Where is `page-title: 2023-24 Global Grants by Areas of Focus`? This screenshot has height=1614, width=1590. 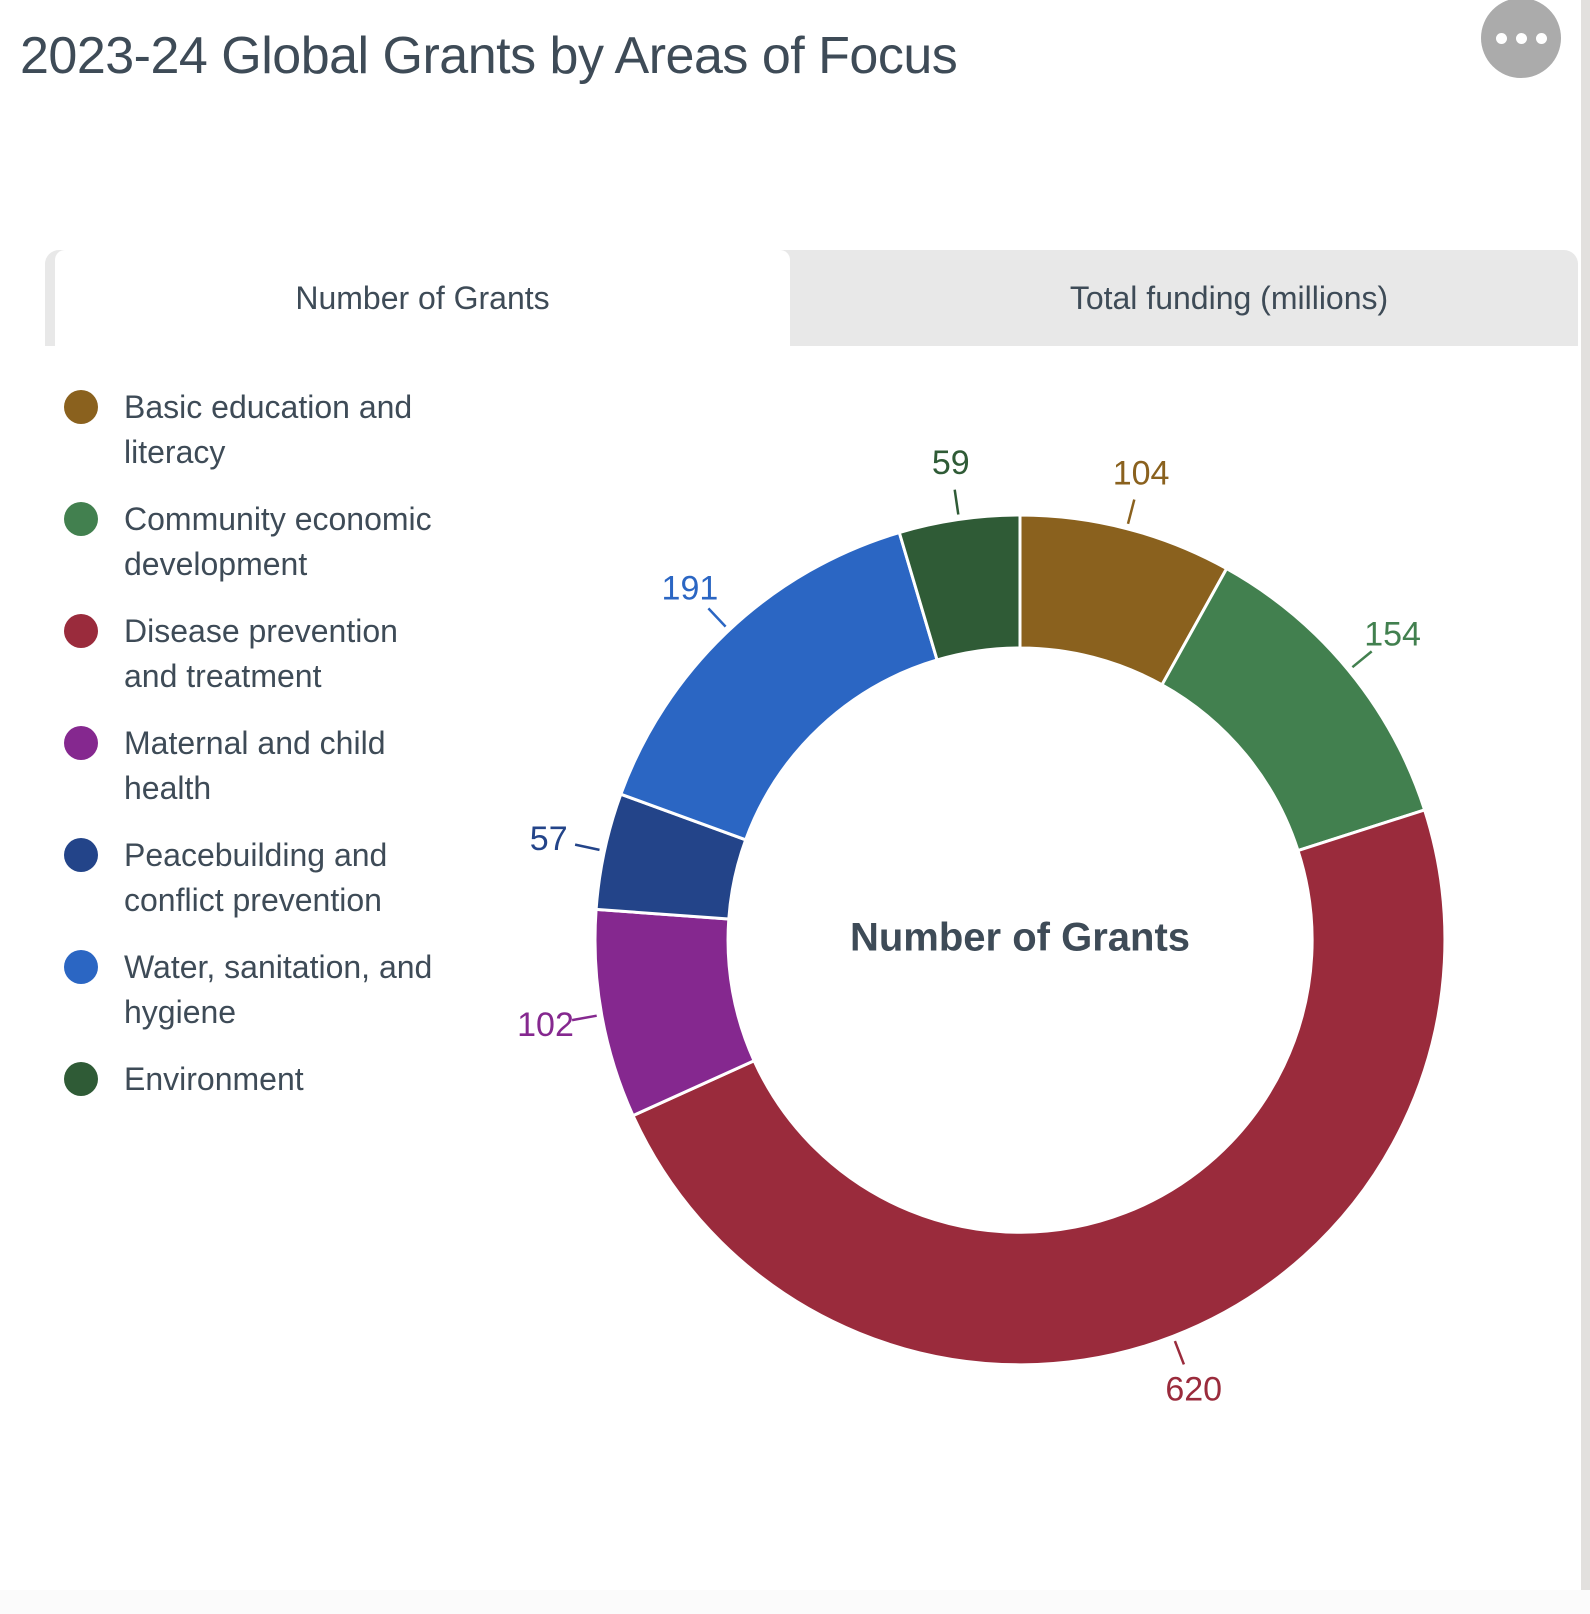
page-title: 2023-24 Global Grants by Areas of Focus is located at coordinates (489, 56).